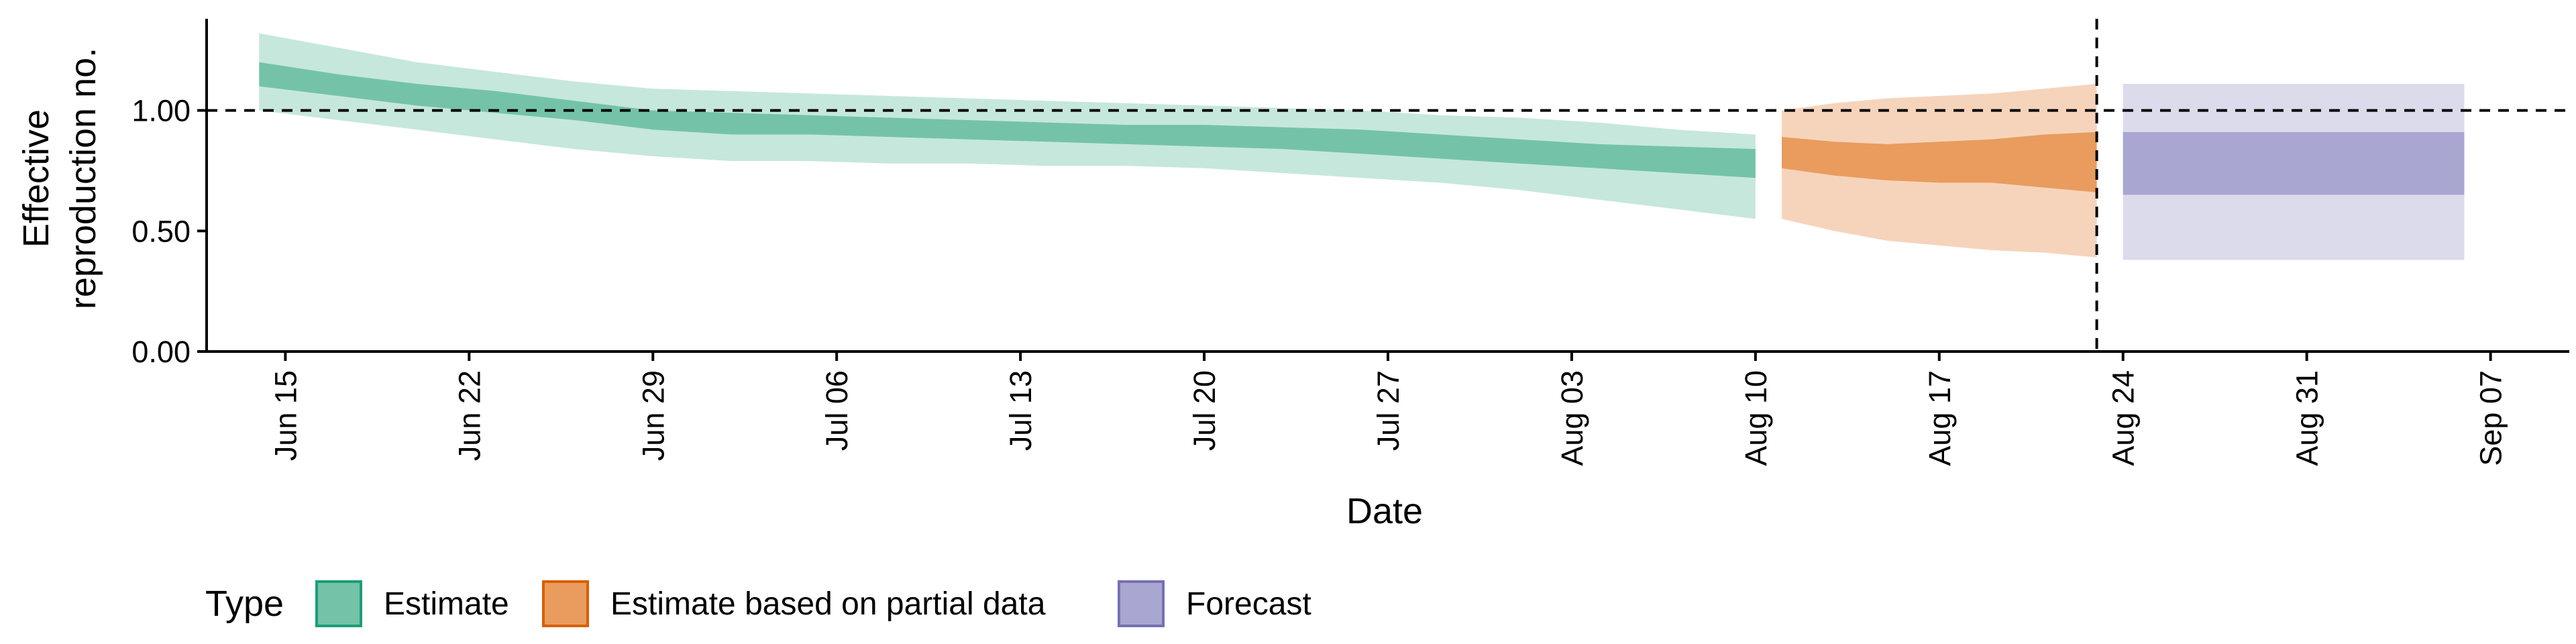 This screenshot has width=2576, height=644. I want to click on y-axis-label-line: reproduction no., so click(83, 178).